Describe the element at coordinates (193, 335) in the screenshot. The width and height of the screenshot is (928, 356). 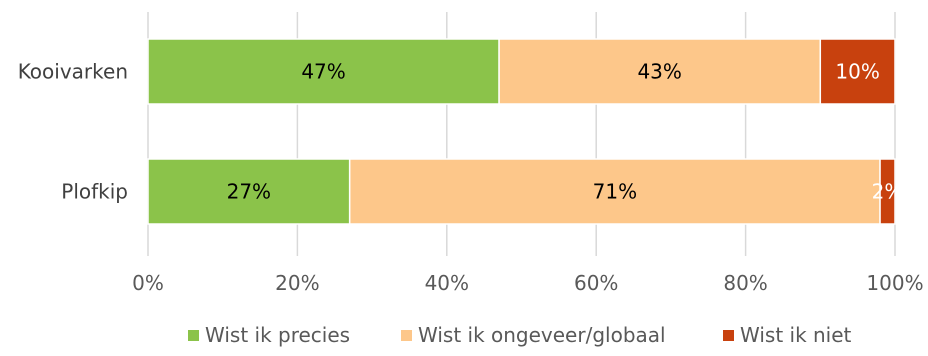
I see `legend-swatch-precies` at that location.